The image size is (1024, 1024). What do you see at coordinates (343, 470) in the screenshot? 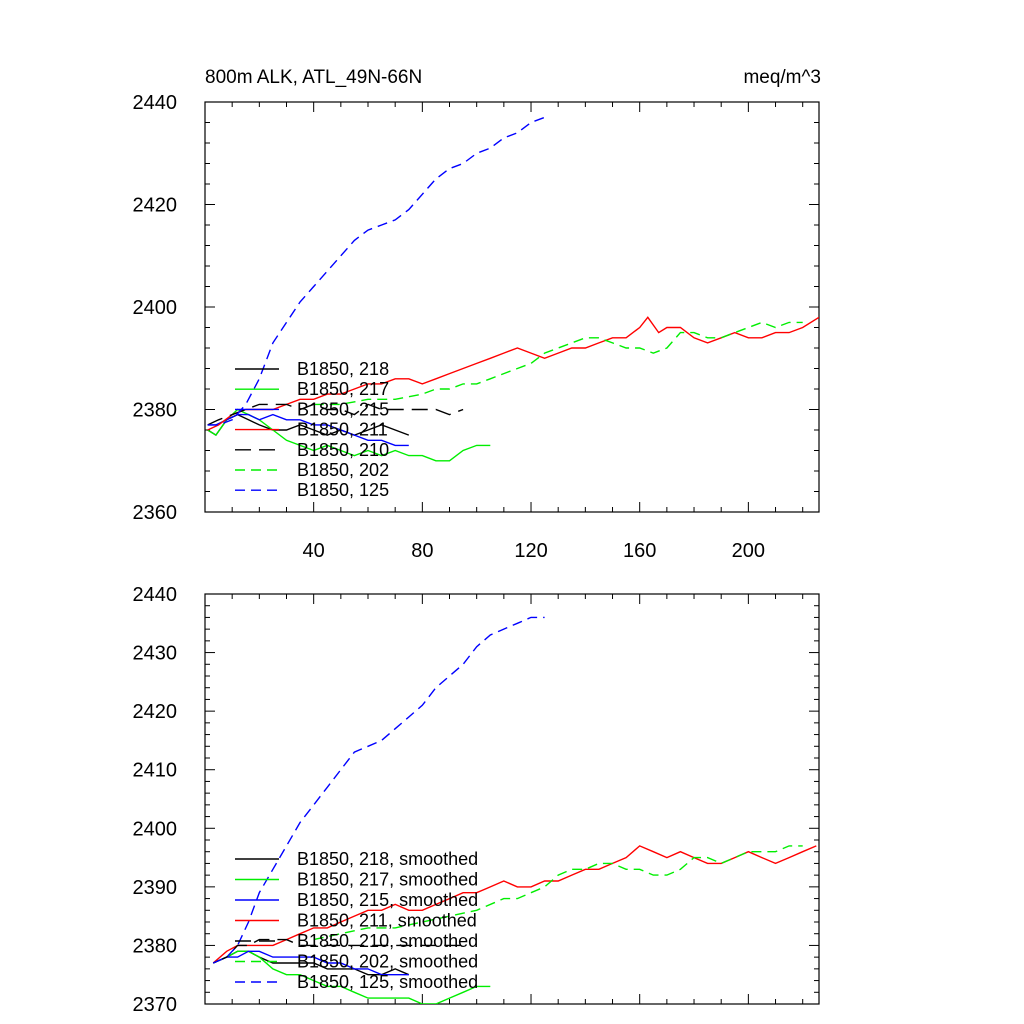
I see `legend-label: B1850, 202` at bounding box center [343, 470].